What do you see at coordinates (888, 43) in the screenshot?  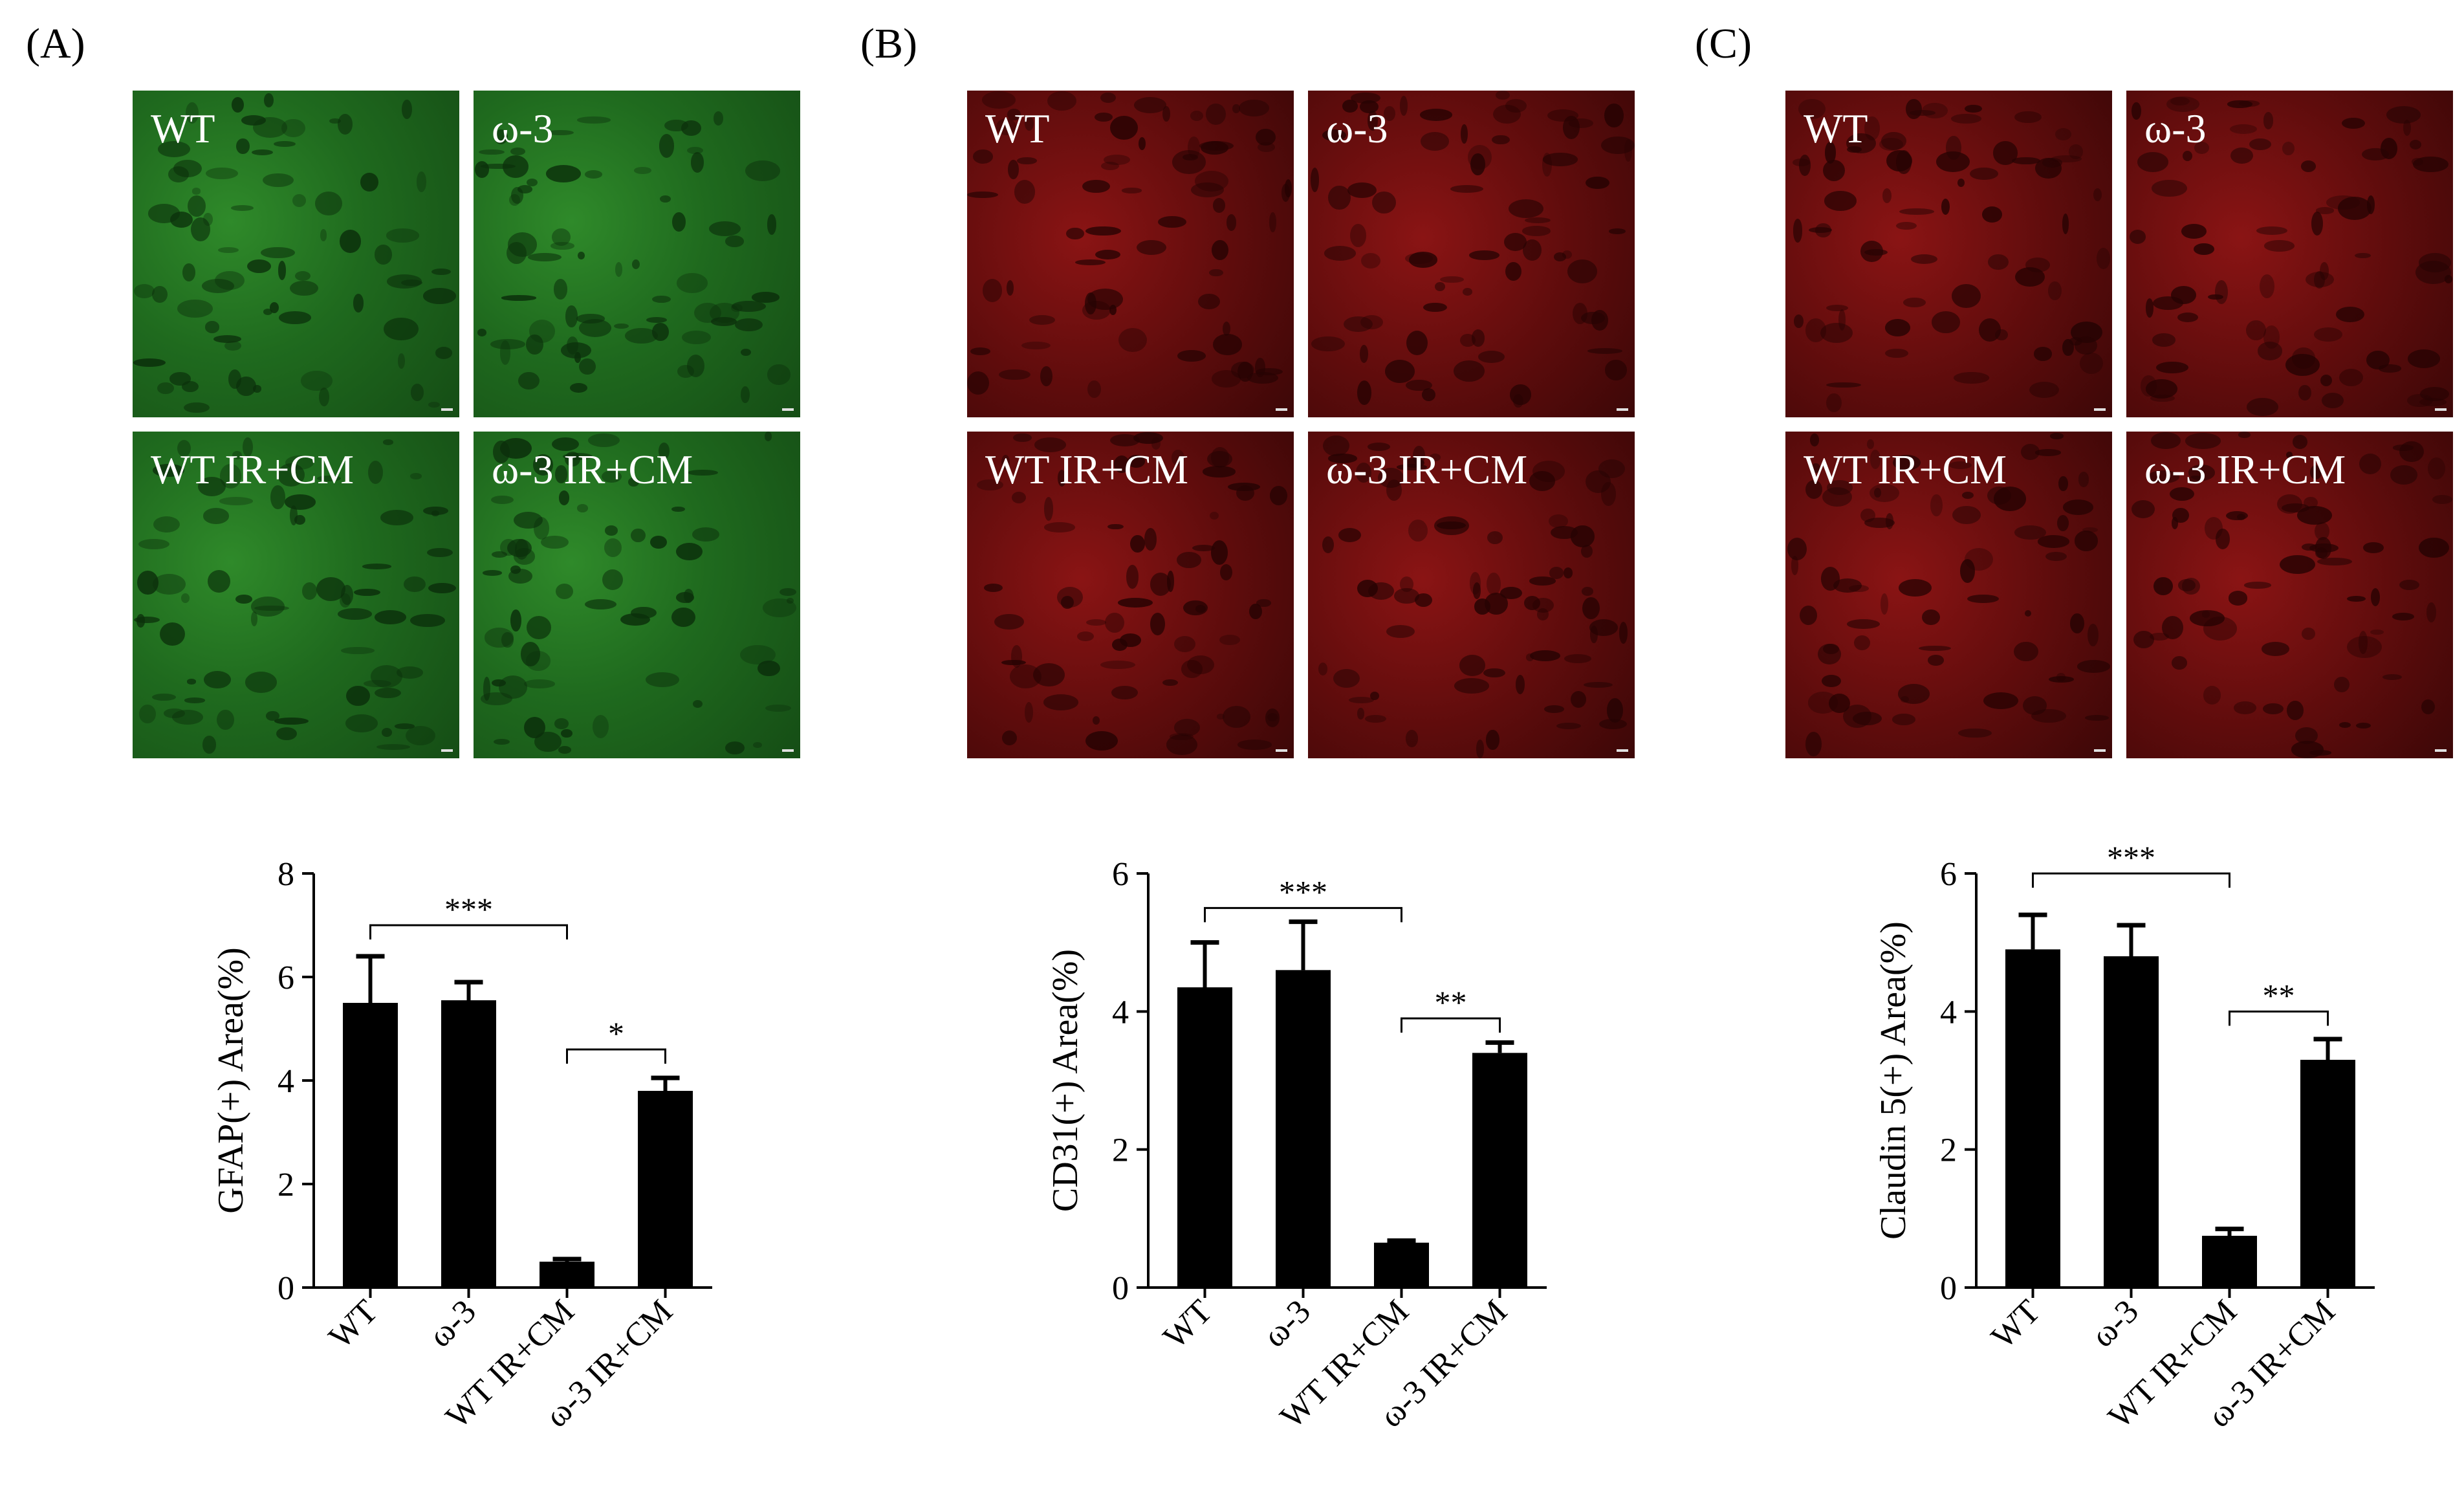 I see `panel-label-b: (B)` at bounding box center [888, 43].